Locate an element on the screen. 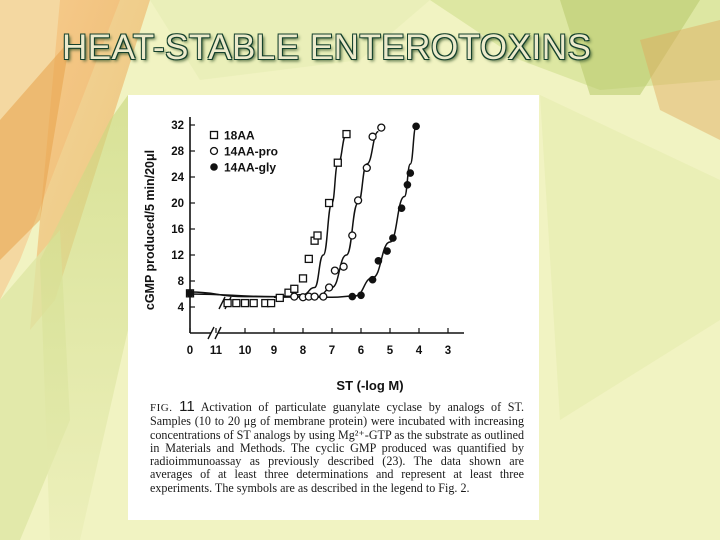 The image size is (720, 540). x-tick-label: 4 is located at coordinates (419, 351).